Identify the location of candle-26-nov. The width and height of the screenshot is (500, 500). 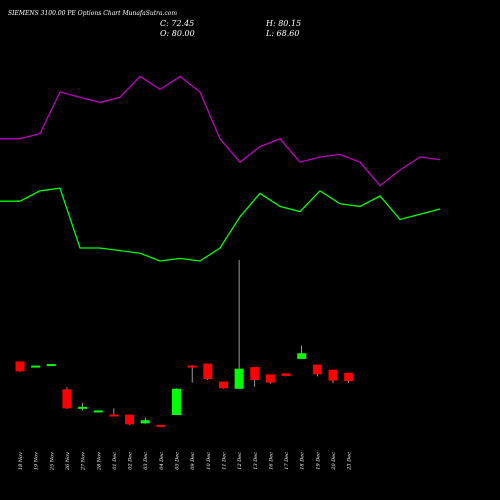
(67, 398).